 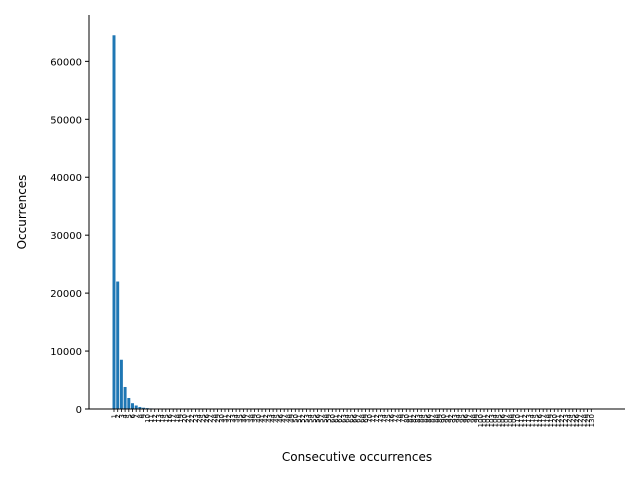 I want to click on x-tick-label: 102, so click(x=488, y=420).